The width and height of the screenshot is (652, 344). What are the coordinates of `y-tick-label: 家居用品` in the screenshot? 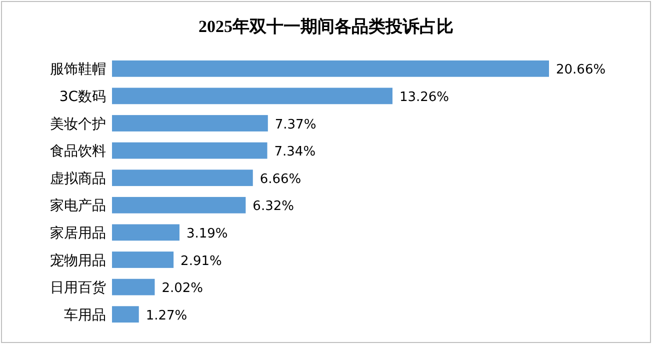 It's located at (78, 233).